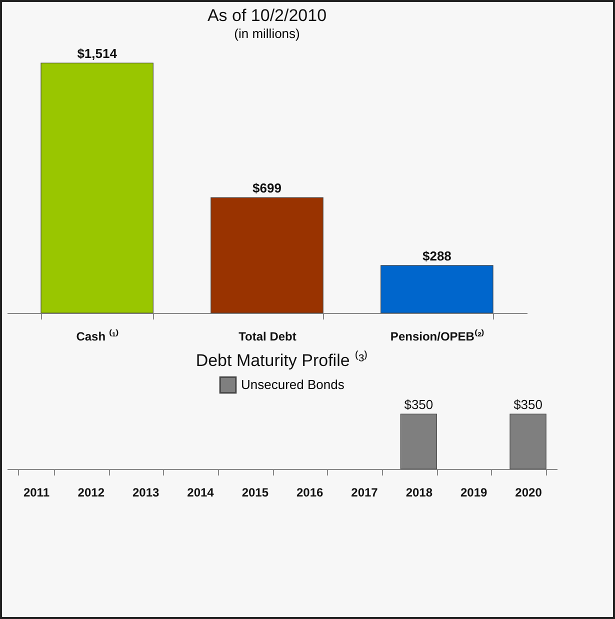 The image size is (615, 619). Describe the element at coordinates (146, 493) in the screenshot. I see `x-tick-label: 2013` at that location.